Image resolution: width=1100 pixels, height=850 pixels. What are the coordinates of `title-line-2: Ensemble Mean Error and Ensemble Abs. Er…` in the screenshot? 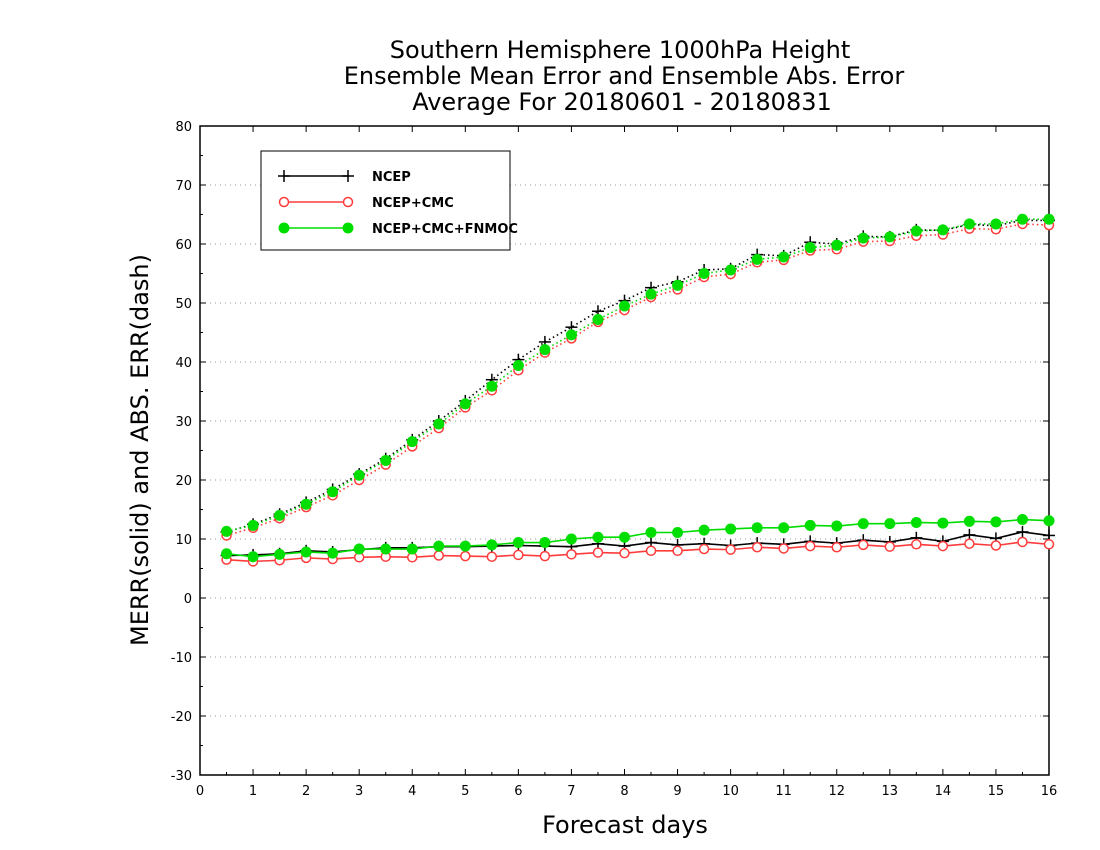 It's located at (624, 76).